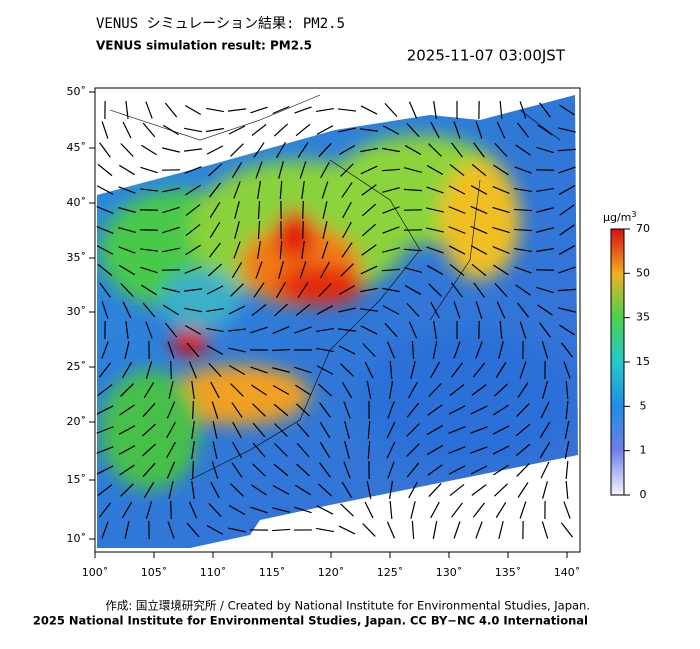 The width and height of the screenshot is (700, 649). I want to click on lat-label: 25˚, so click(77, 366).